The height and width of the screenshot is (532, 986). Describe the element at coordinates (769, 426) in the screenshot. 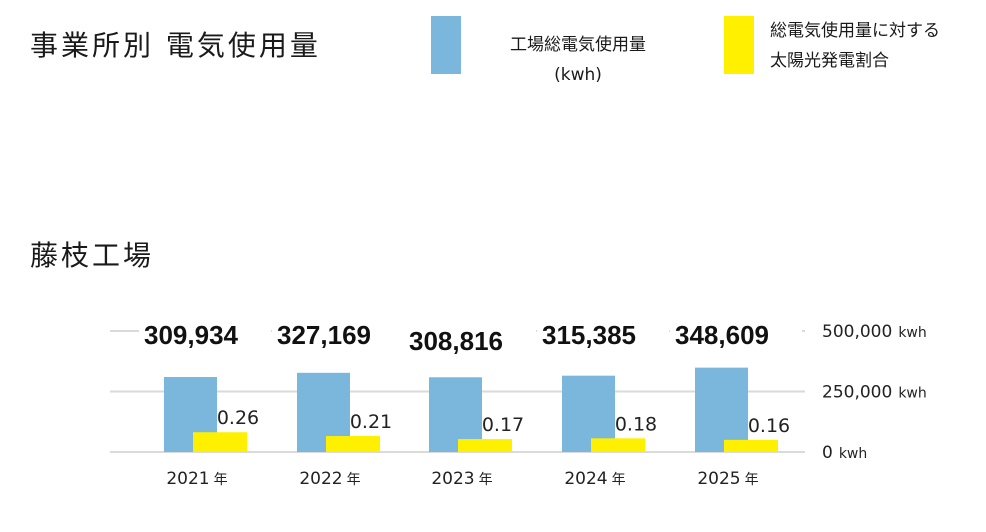

I see `solar-ratio-label: 0.16` at that location.